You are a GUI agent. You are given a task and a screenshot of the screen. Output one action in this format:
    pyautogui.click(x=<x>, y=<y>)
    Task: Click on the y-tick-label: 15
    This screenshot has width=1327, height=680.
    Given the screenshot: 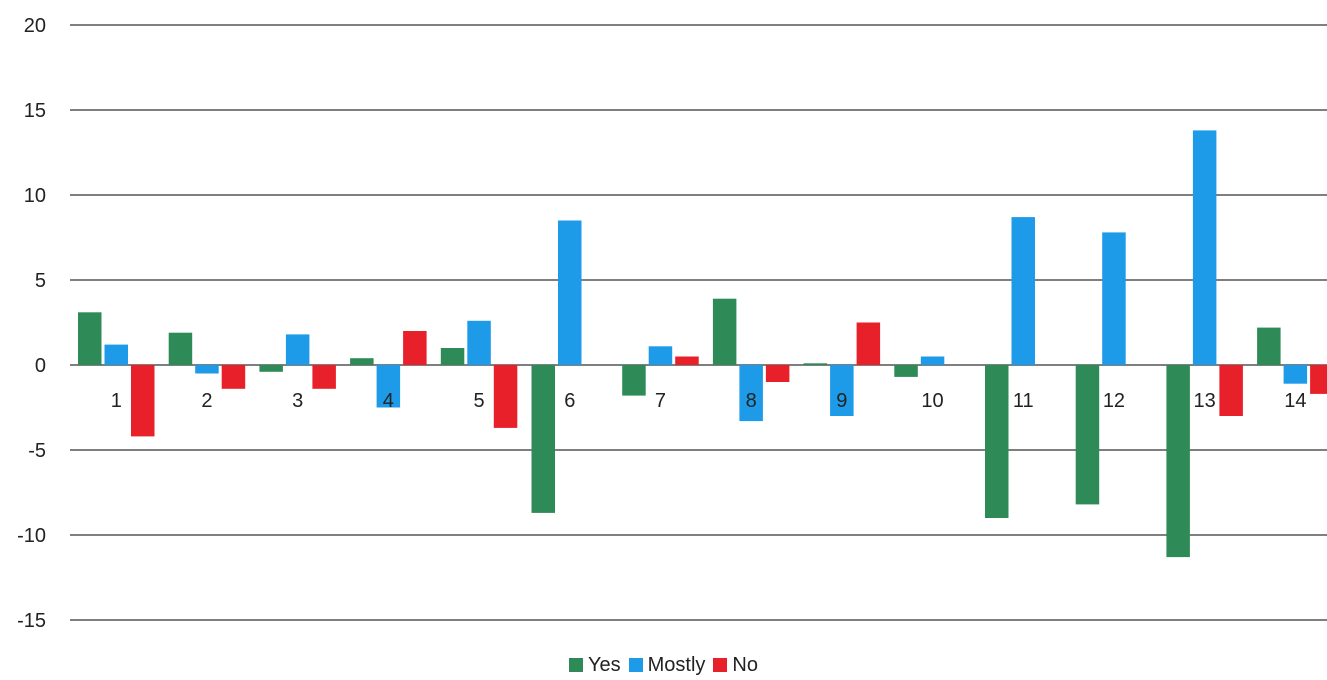 What is the action you would take?
    pyautogui.click(x=35, y=111)
    